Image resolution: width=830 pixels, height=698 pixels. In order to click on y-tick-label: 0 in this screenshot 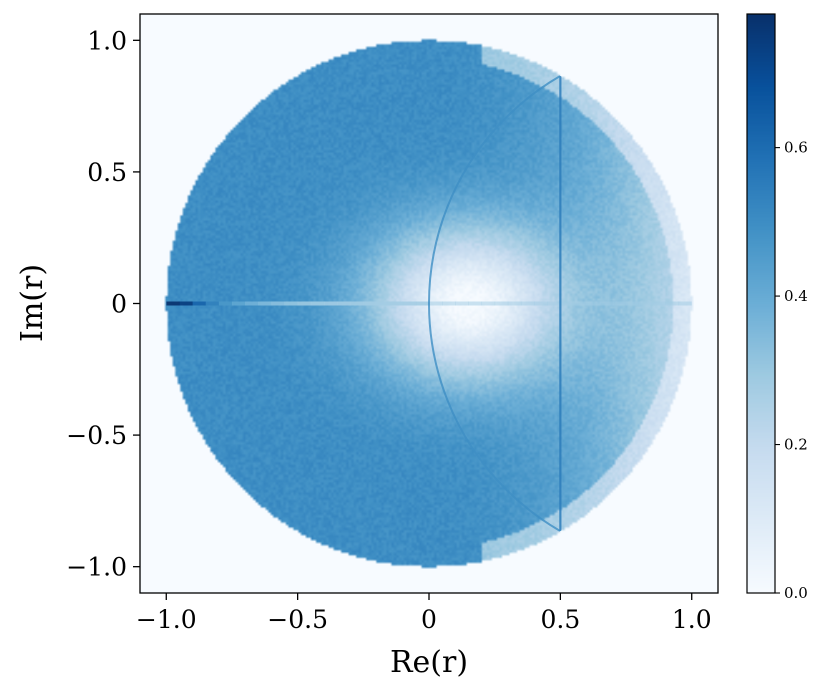, I will do `click(119, 304)`.